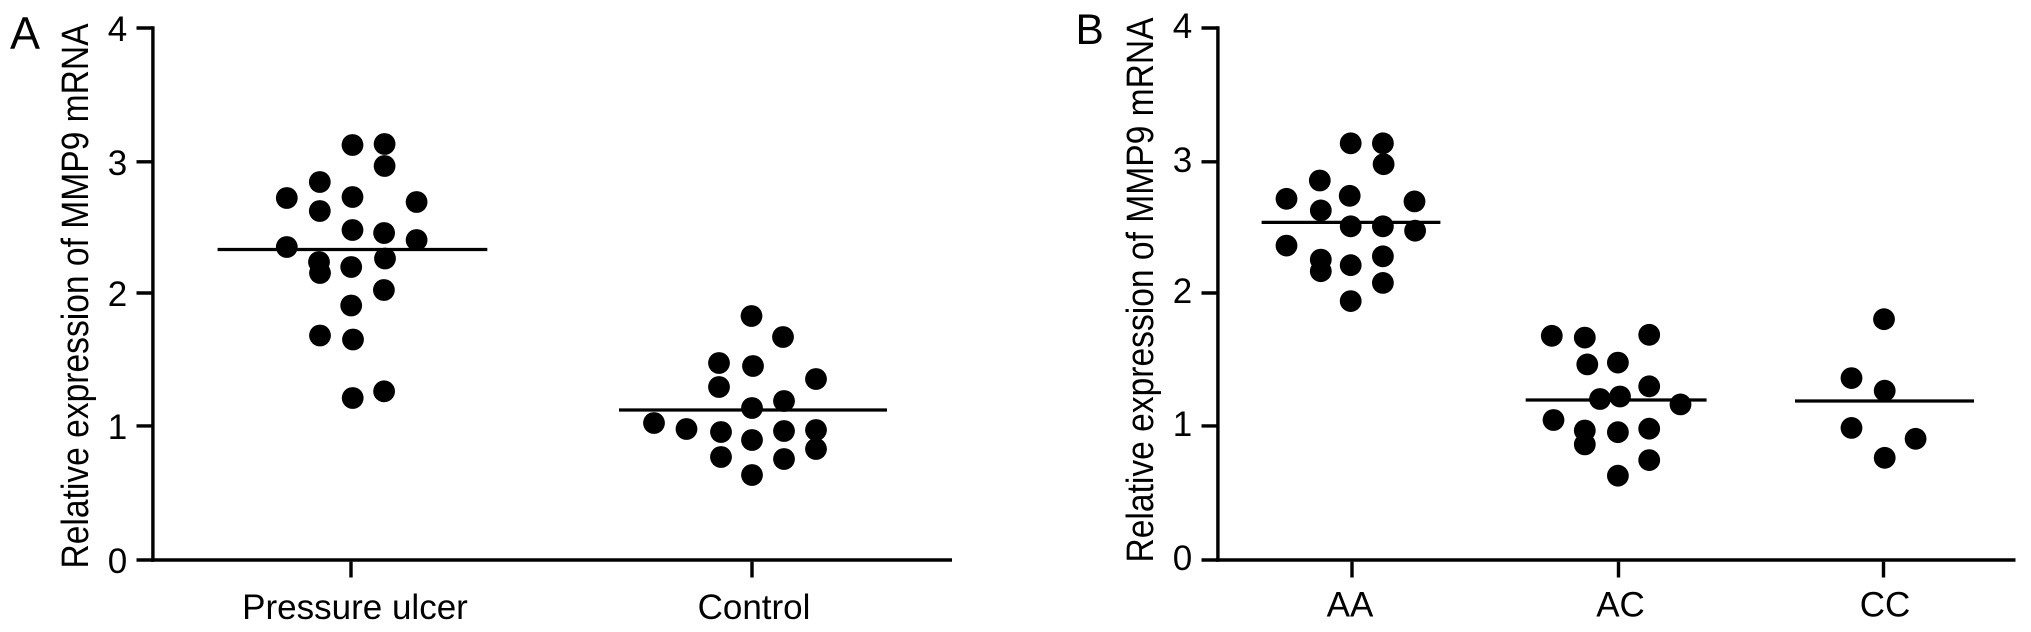 The height and width of the screenshot is (632, 2031). Describe the element at coordinates (25, 32) in the screenshot. I see `svg-text: A` at that location.